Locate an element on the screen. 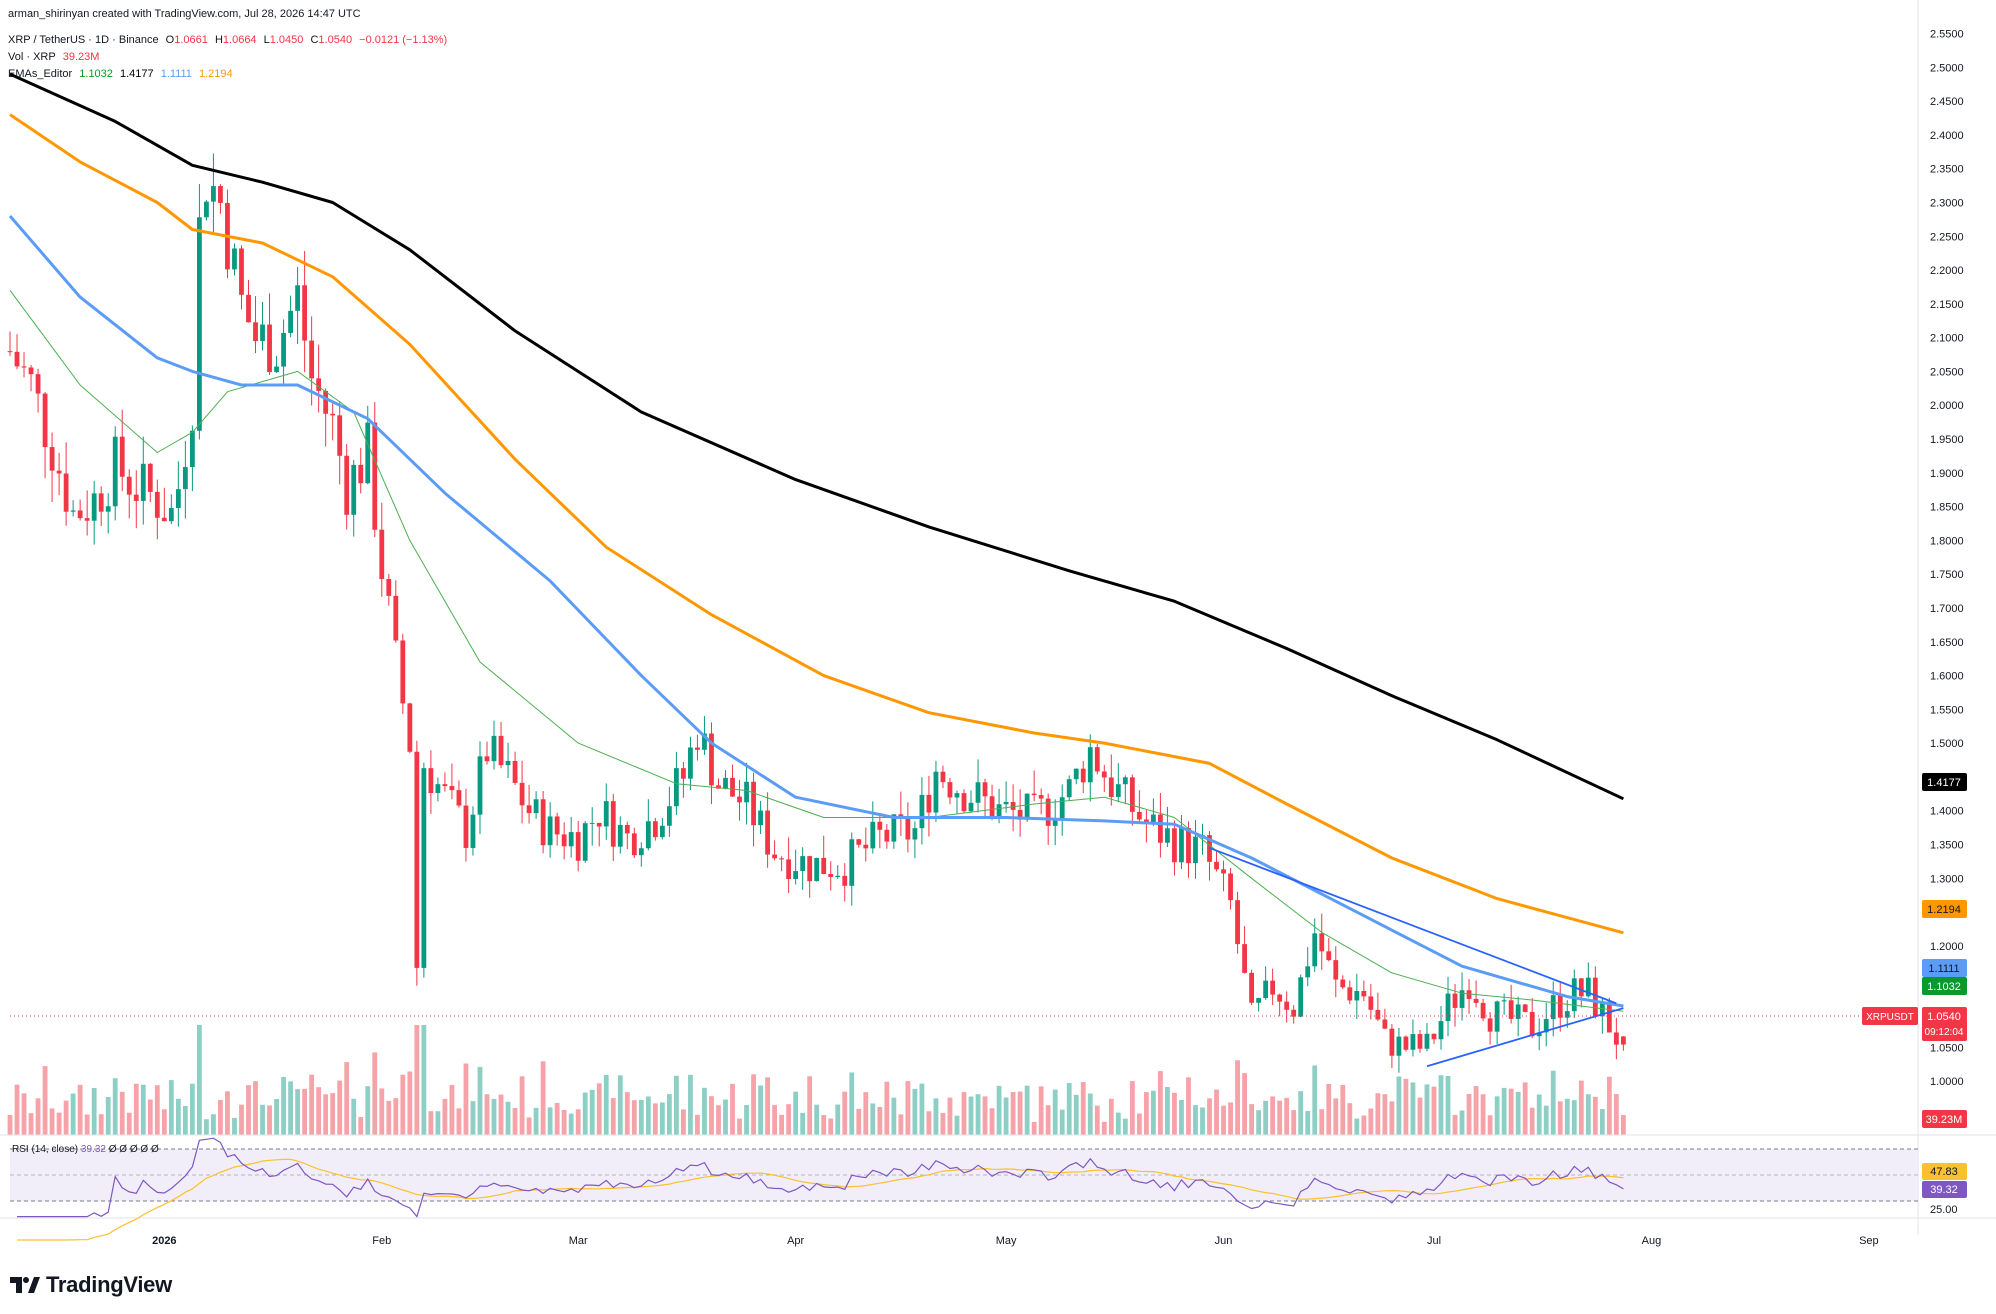  price-tick-label: 1.4000 is located at coordinates (1947, 812).